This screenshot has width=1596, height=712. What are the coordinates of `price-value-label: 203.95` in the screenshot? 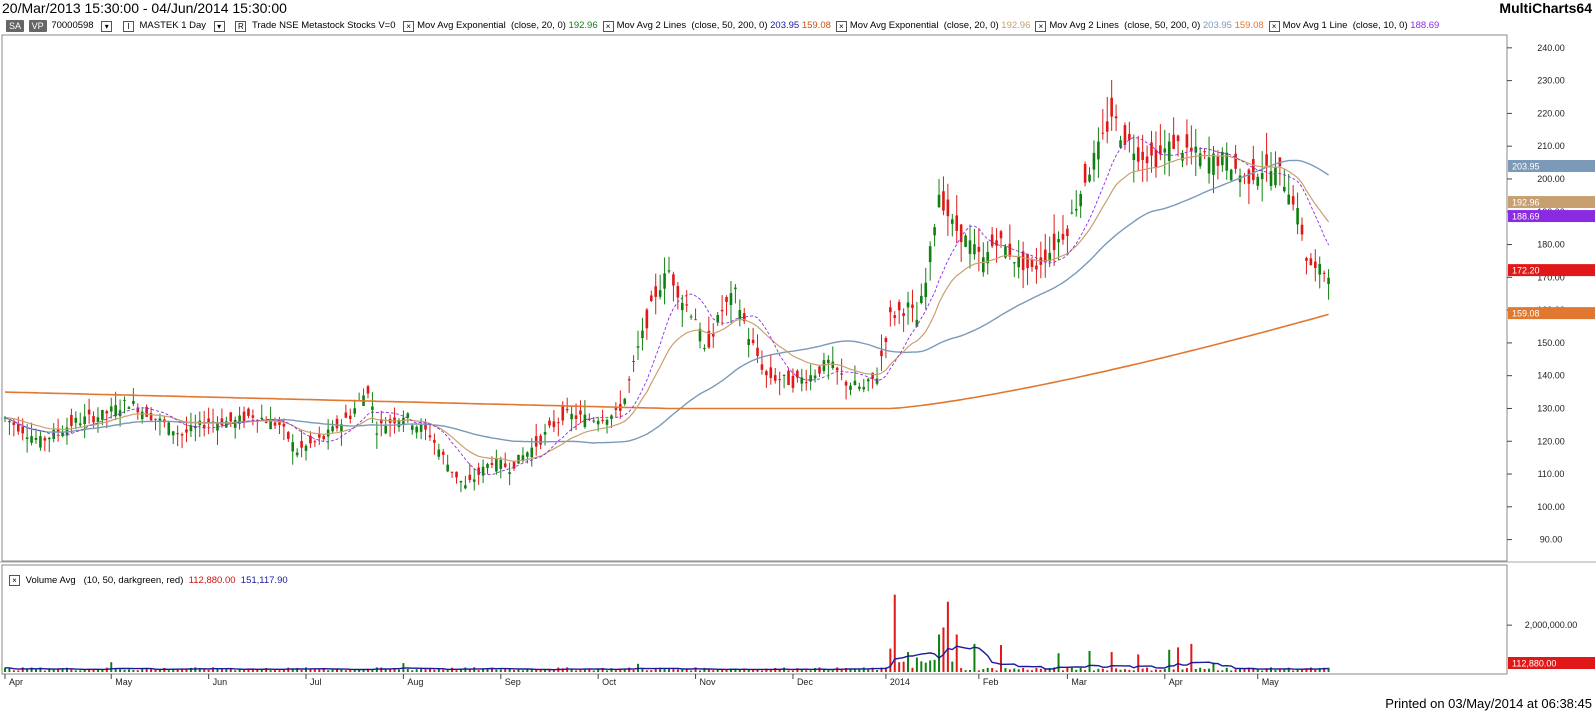 It's located at (1526, 167).